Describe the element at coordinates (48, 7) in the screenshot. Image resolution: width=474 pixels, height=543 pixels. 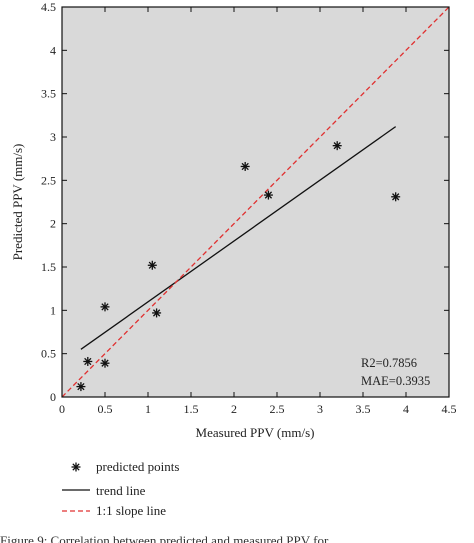
I see `y-tick-label: 4.5` at that location.